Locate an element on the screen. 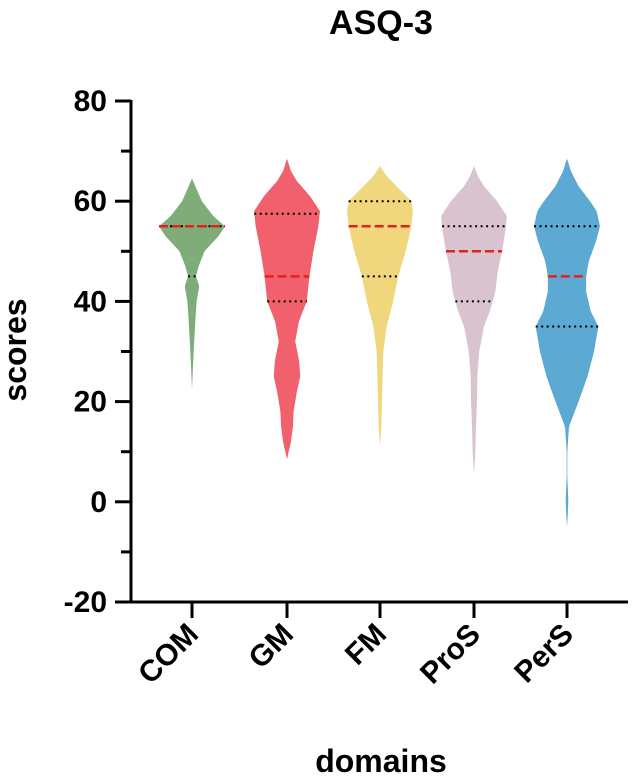 This screenshot has height=779, width=633. violin-com is located at coordinates (192, 284).